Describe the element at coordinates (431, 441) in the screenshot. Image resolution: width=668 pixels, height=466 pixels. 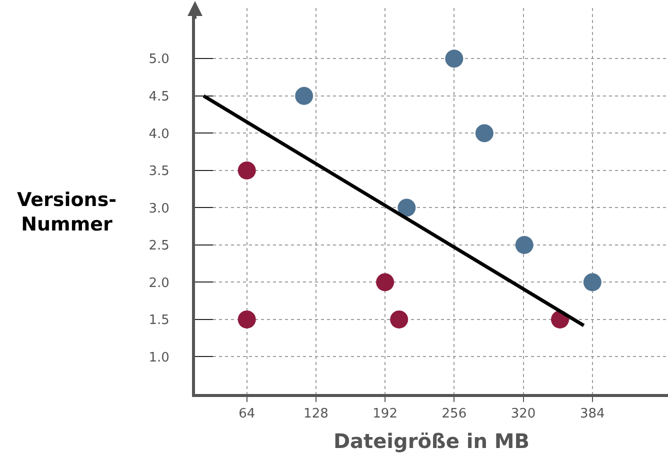
I see `x-axis-title: Dateigröße in MB` at that location.